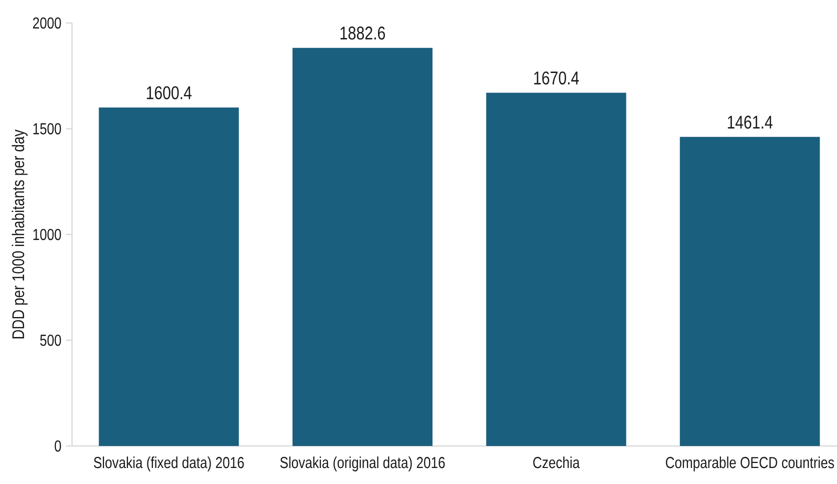 This screenshot has width=837, height=484. What do you see at coordinates (556, 462) in the screenshot?
I see `x-tick-label: Czechia` at bounding box center [556, 462].